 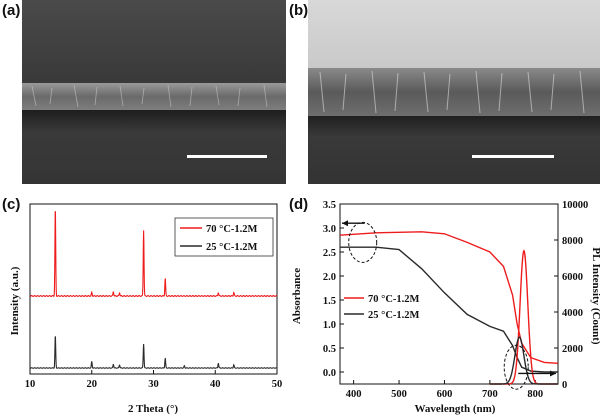 I want to click on wavelength-axis-label: Wavelength (nm), so click(x=455, y=409).